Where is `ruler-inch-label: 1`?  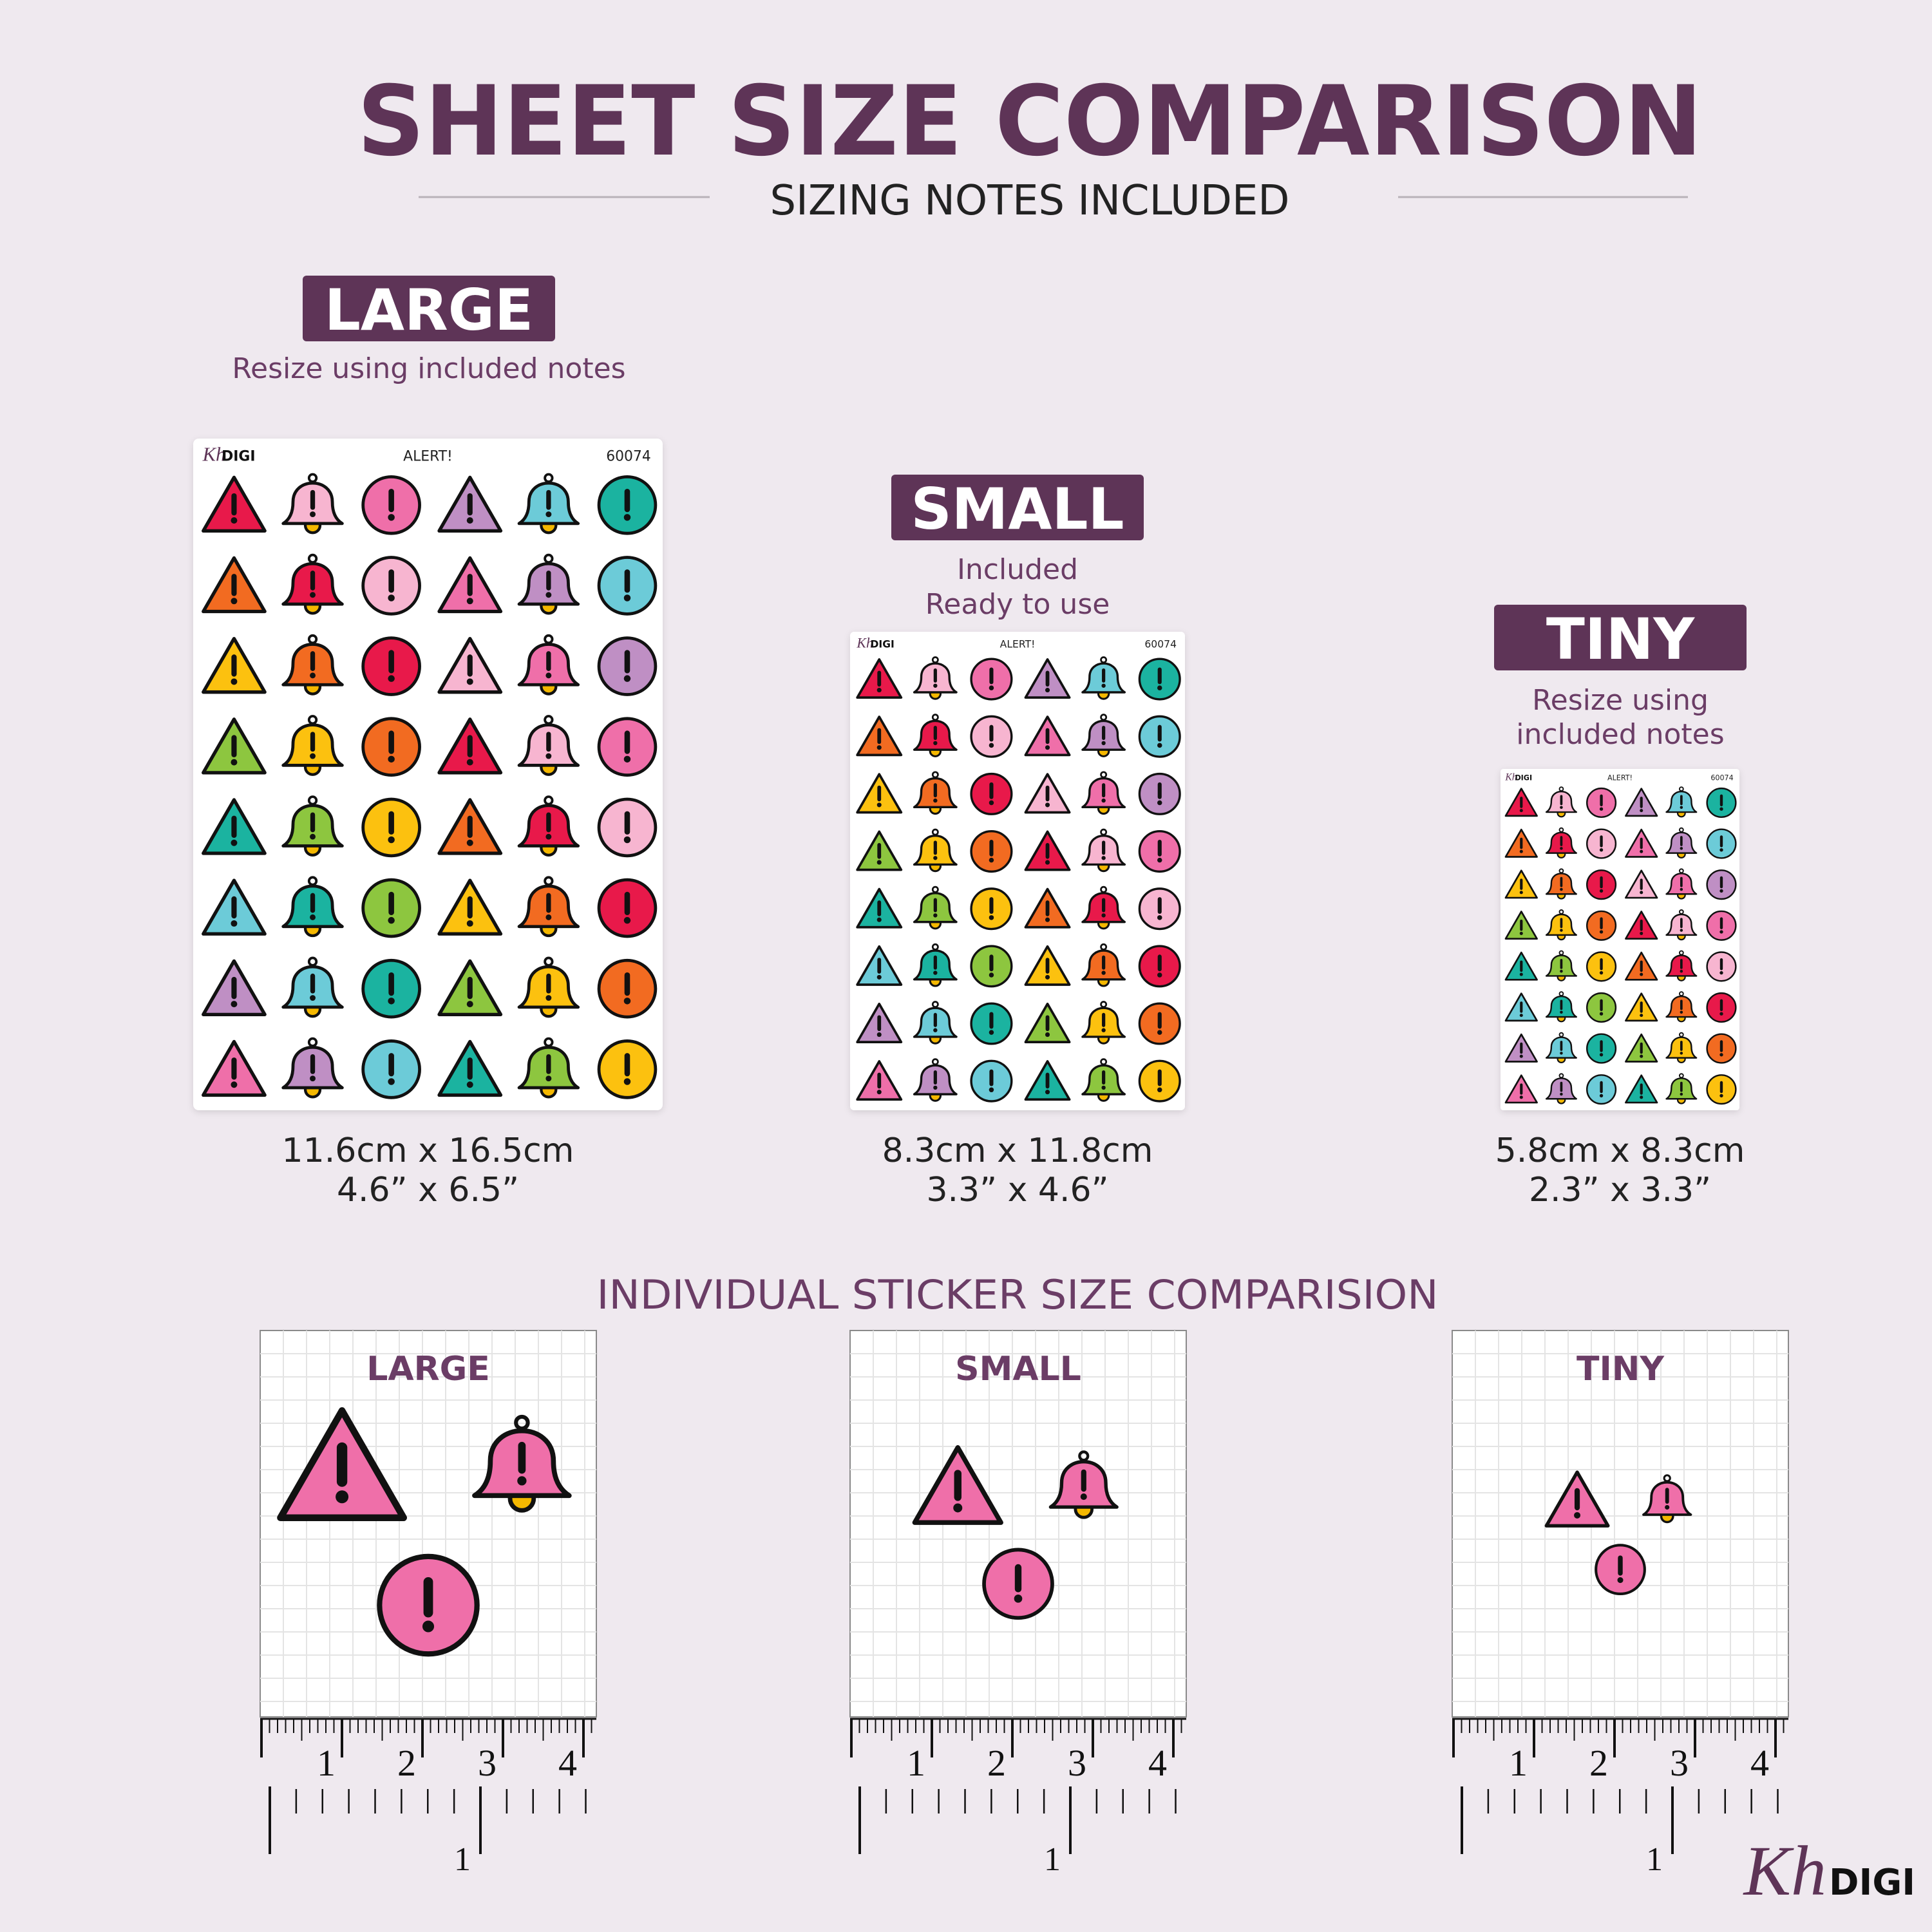
ruler-inch-label: 1 is located at coordinates (1655, 1859).